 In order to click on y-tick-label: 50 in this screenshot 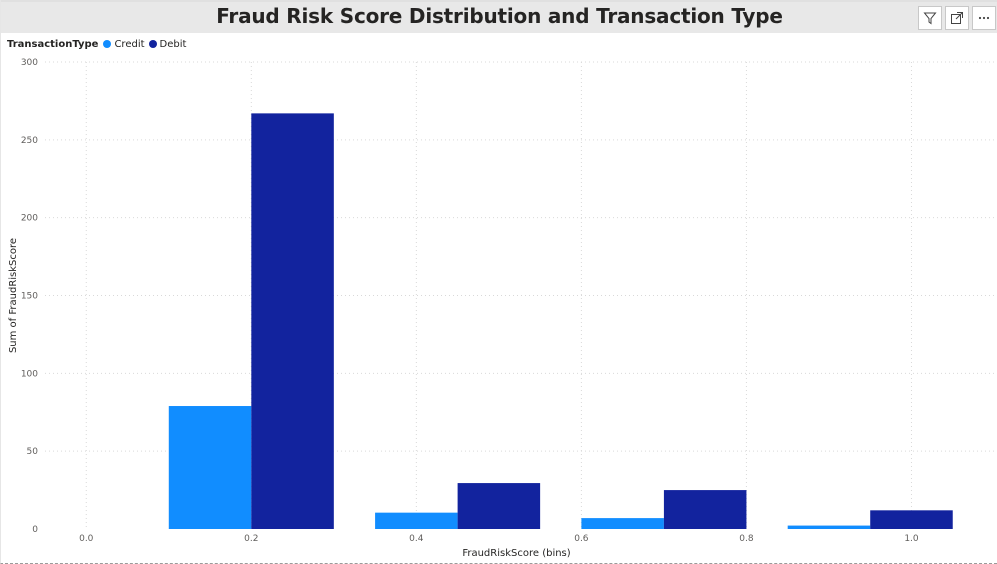, I will do `click(33, 452)`.